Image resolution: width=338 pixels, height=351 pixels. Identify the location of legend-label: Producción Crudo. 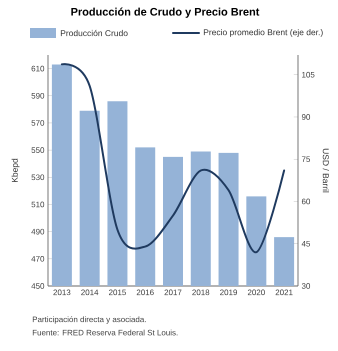
(94, 33).